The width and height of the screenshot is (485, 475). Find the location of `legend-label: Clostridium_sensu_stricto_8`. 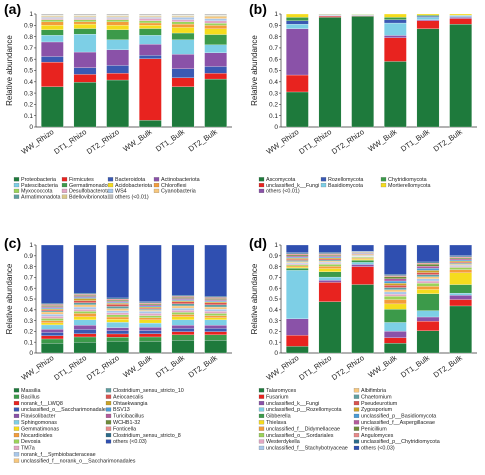

legend-label: Clostridium_sensu_stricto_8 is located at coordinates (147, 436).